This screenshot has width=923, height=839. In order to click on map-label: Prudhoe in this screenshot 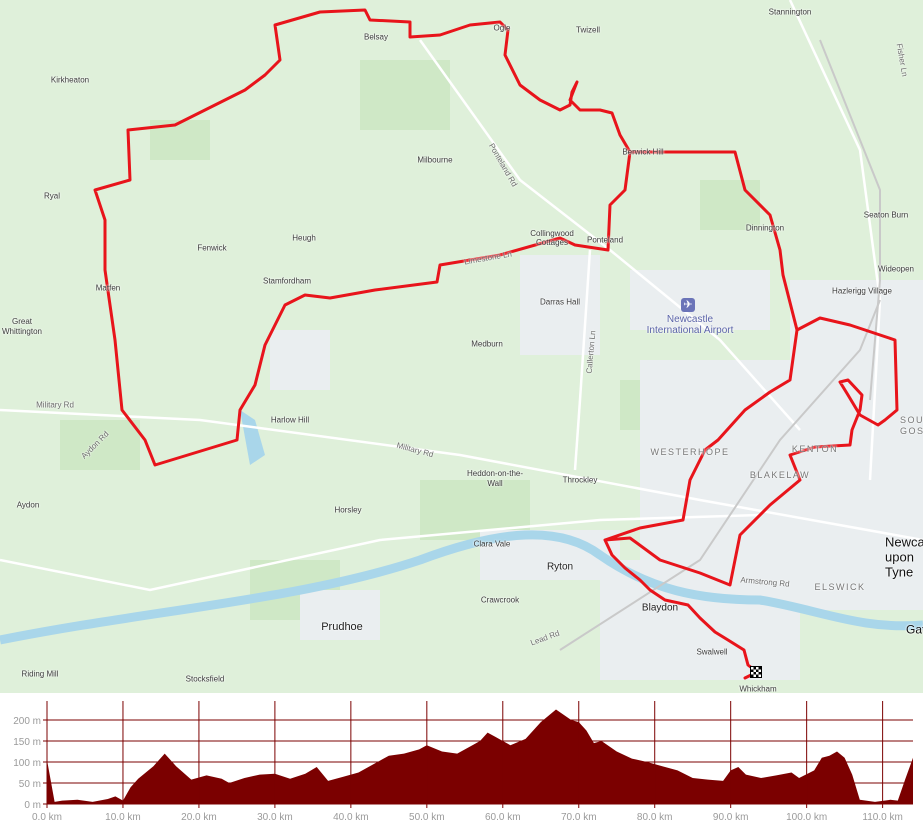, I will do `click(342, 627)`.